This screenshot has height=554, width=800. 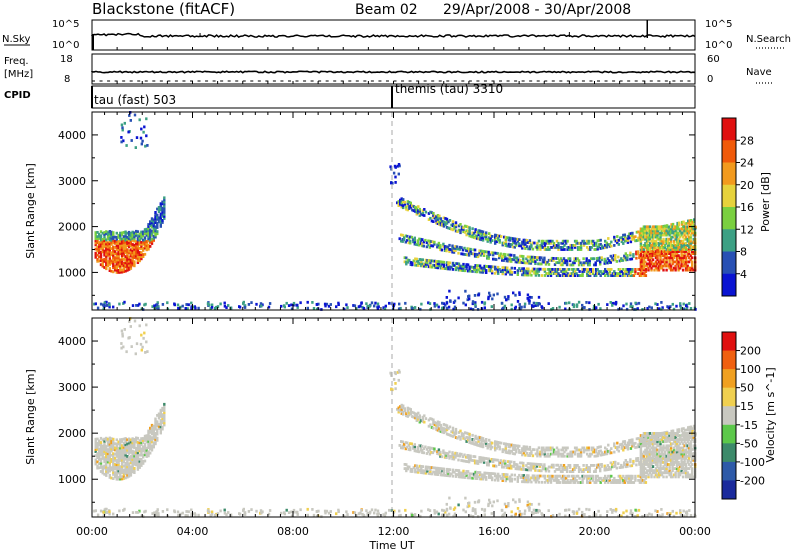 I want to click on plot-title: Blackstone (fitACF), so click(x=163, y=9).